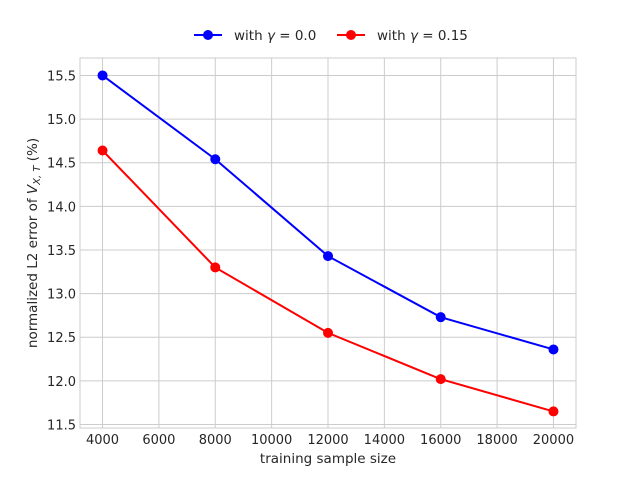 This screenshot has height=480, width=640. What do you see at coordinates (158, 440) in the screenshot?
I see `x-tick-label: 6000` at bounding box center [158, 440].